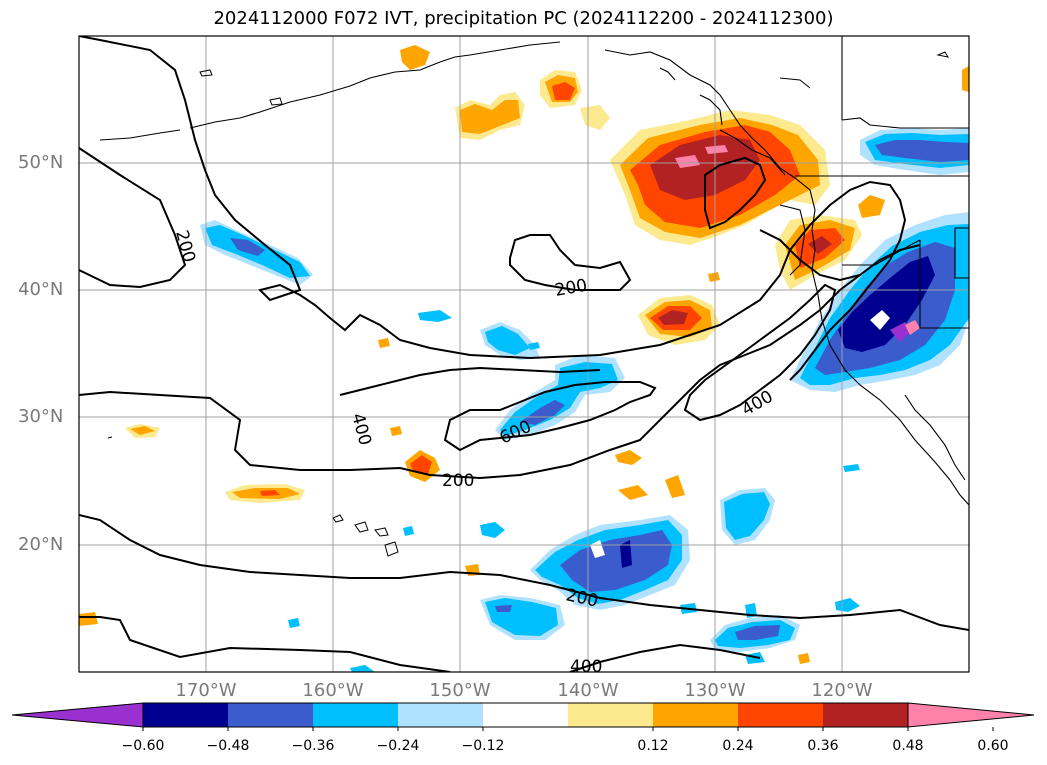  Describe the element at coordinates (738, 746) in the screenshot. I see `colorbar-tick-label: 0.24` at that location.